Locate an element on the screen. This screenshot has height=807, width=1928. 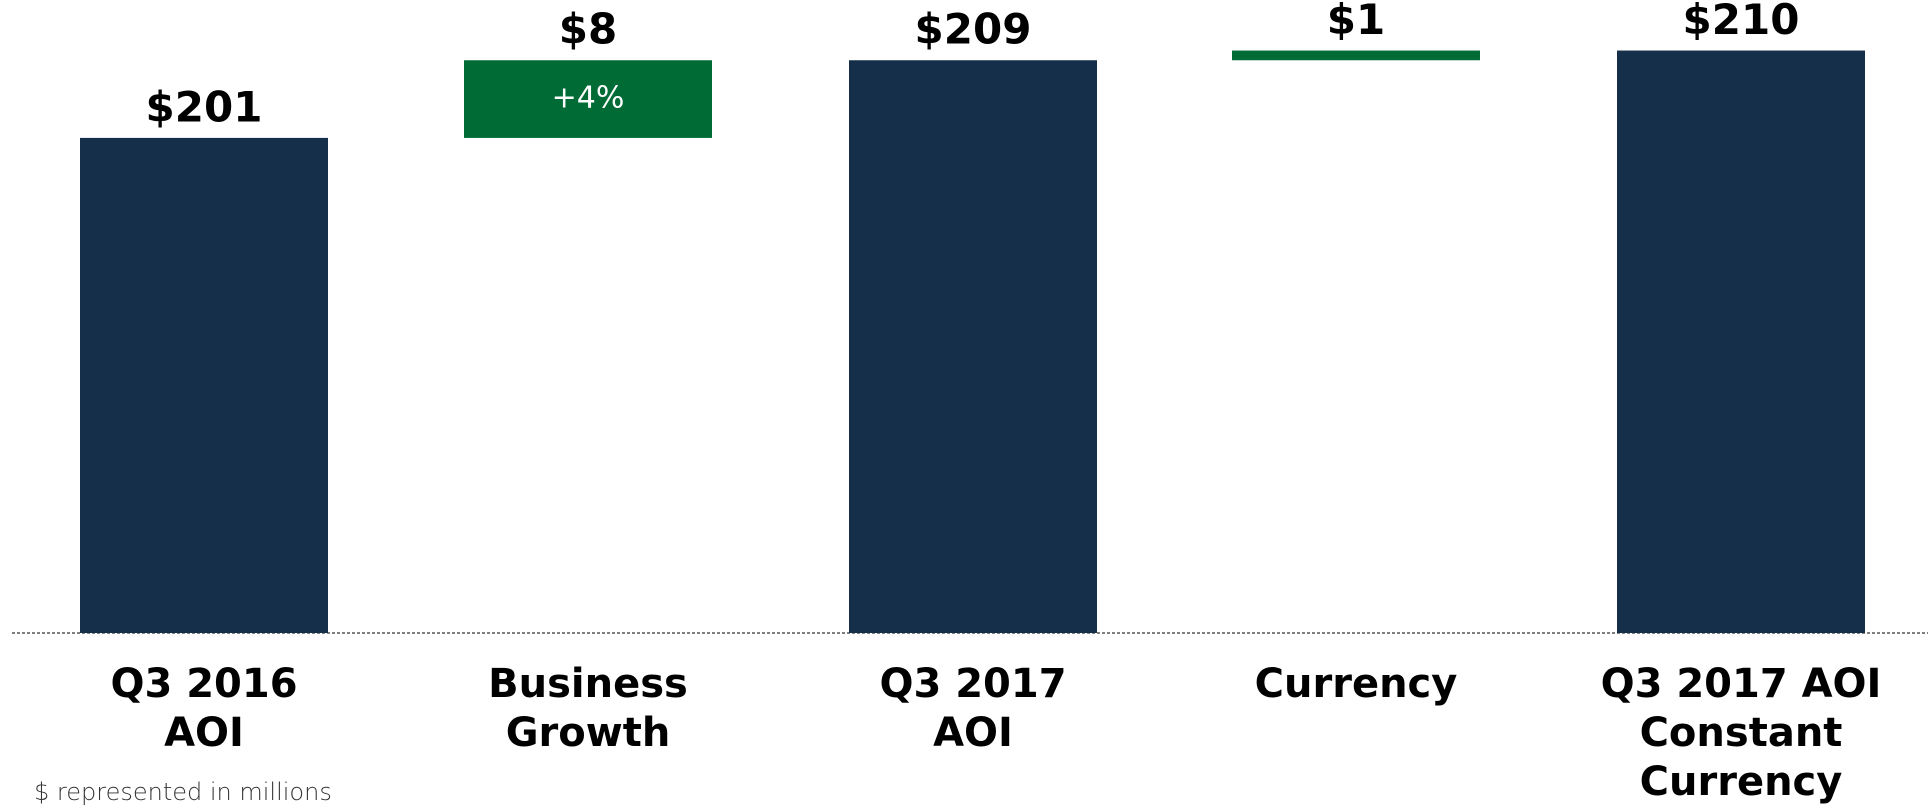
value-label: $201 is located at coordinates (204, 106).